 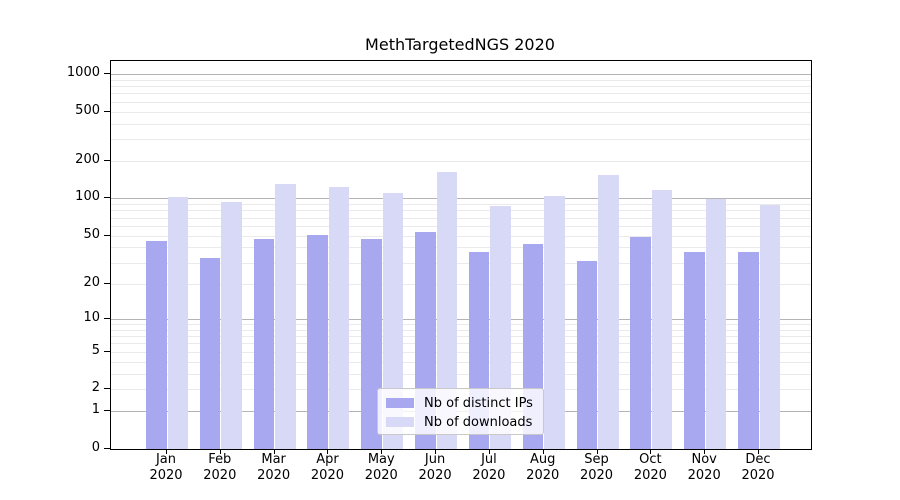 What do you see at coordinates (95, 388) in the screenshot?
I see `y-tick-label-2: 2` at bounding box center [95, 388].